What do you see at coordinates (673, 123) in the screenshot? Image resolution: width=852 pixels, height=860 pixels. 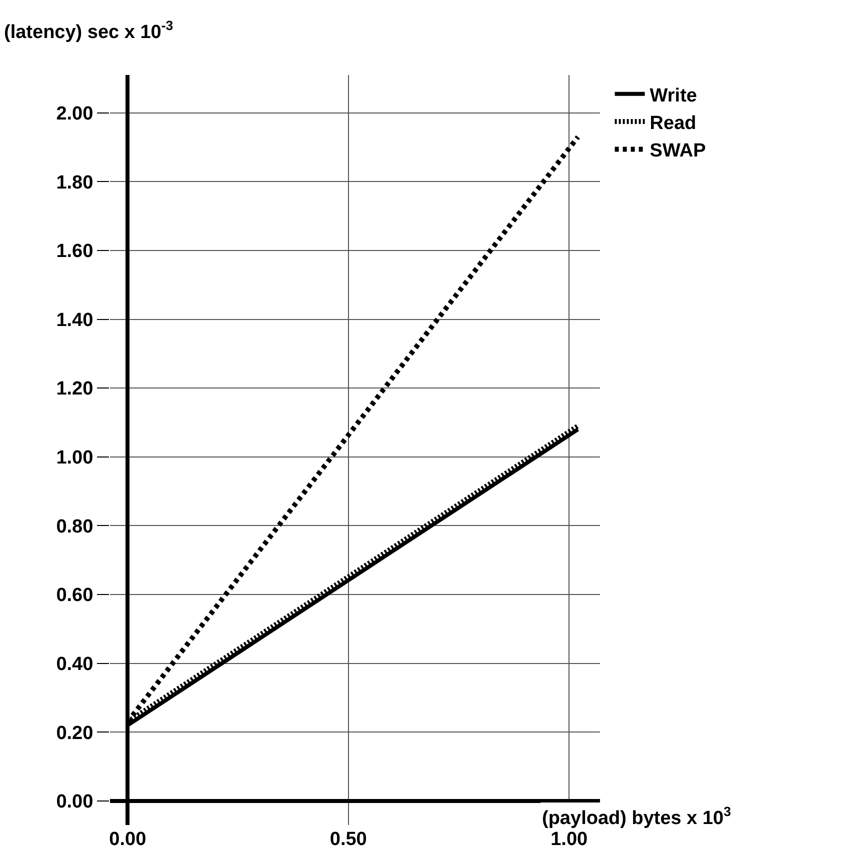 I see `legend-label: Read` at bounding box center [673, 123].